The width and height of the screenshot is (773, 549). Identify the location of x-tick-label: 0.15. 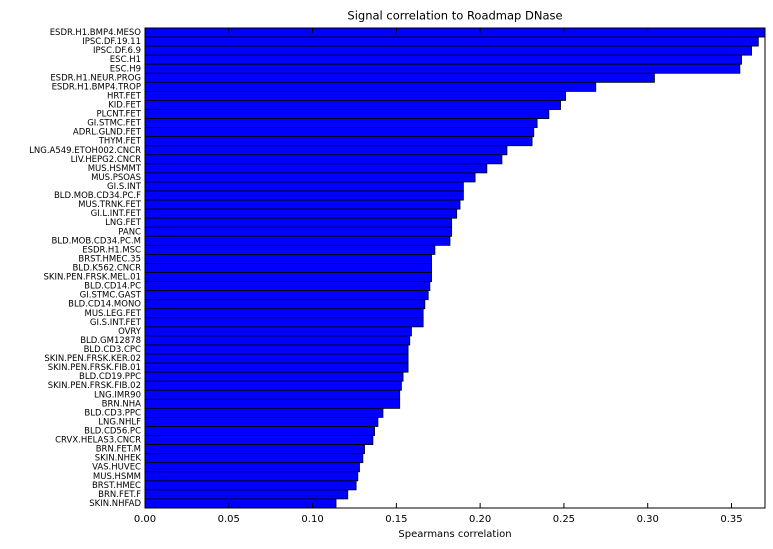
(396, 519).